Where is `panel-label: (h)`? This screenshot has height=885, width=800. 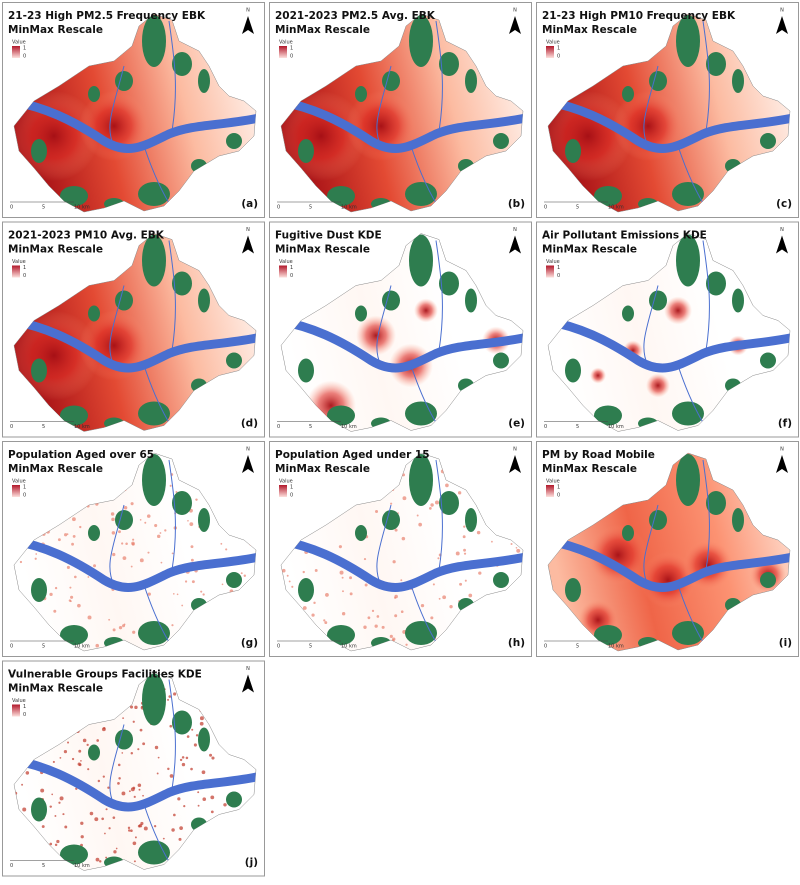 panel-label: (h) is located at coordinates (516, 643).